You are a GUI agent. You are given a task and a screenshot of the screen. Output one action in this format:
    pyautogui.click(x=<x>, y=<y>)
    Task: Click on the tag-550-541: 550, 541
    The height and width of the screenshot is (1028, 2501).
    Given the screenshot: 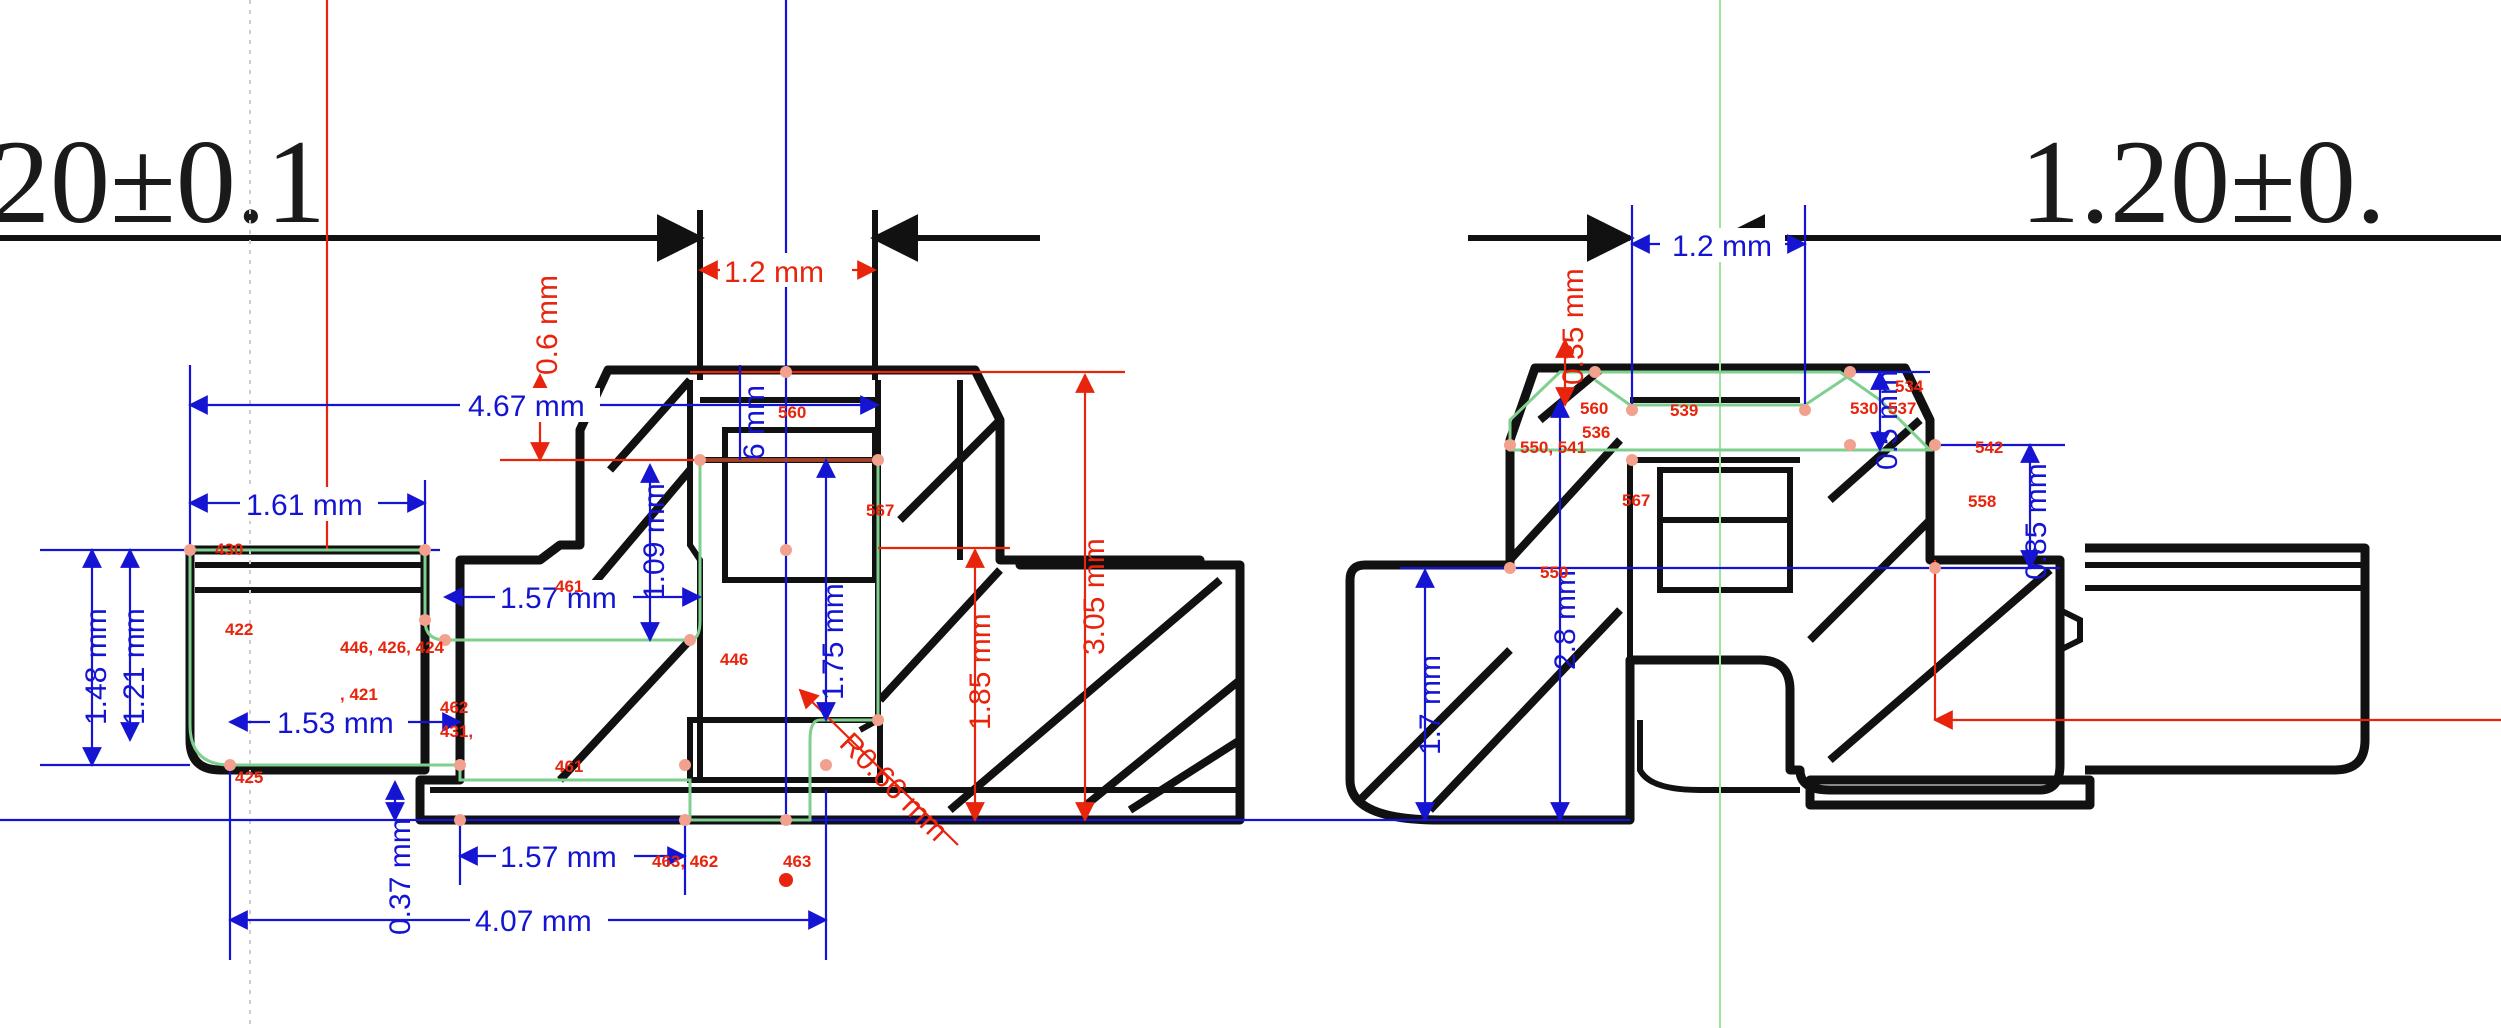 What is the action you would take?
    pyautogui.click(x=1553, y=447)
    